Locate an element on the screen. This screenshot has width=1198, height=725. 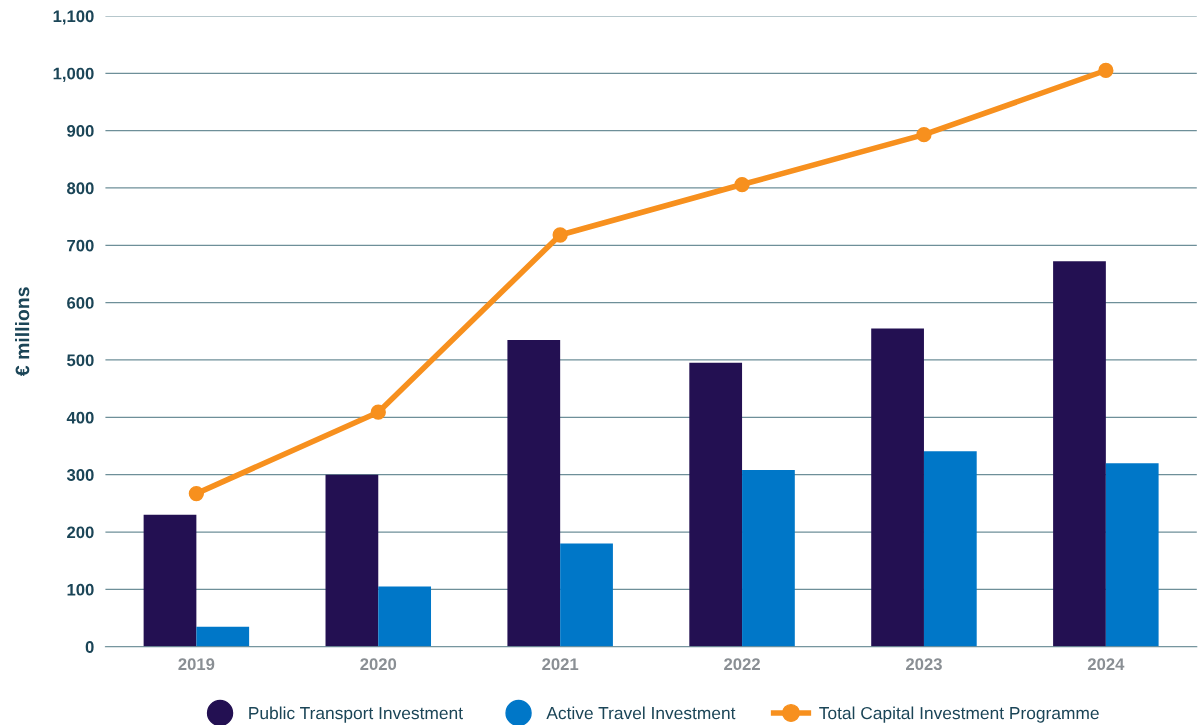
y-tick-label: 600 is located at coordinates (80, 303).